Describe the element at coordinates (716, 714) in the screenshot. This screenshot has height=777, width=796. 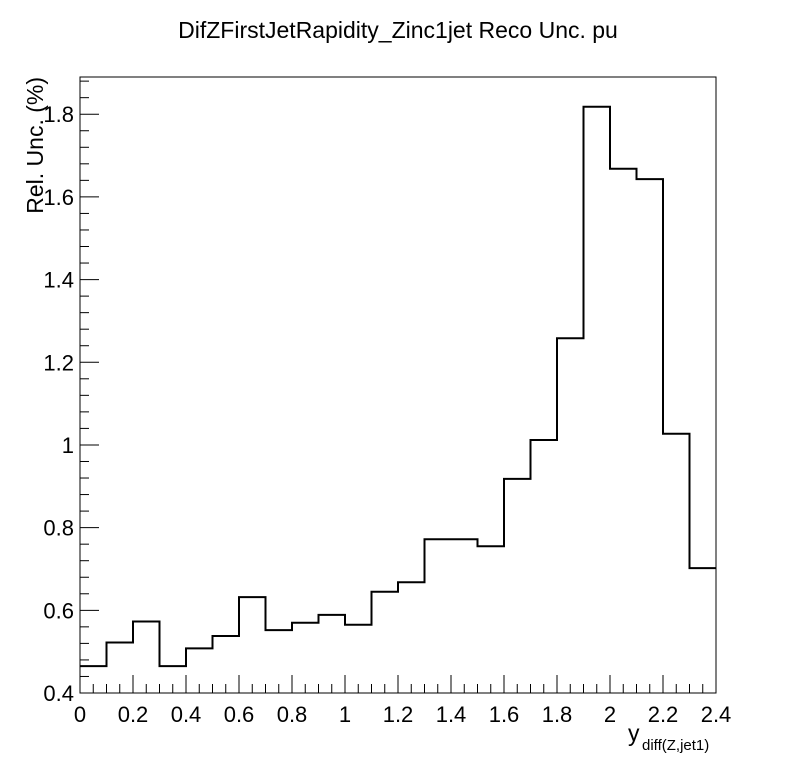
I see `x-tick-label: 2.4` at that location.